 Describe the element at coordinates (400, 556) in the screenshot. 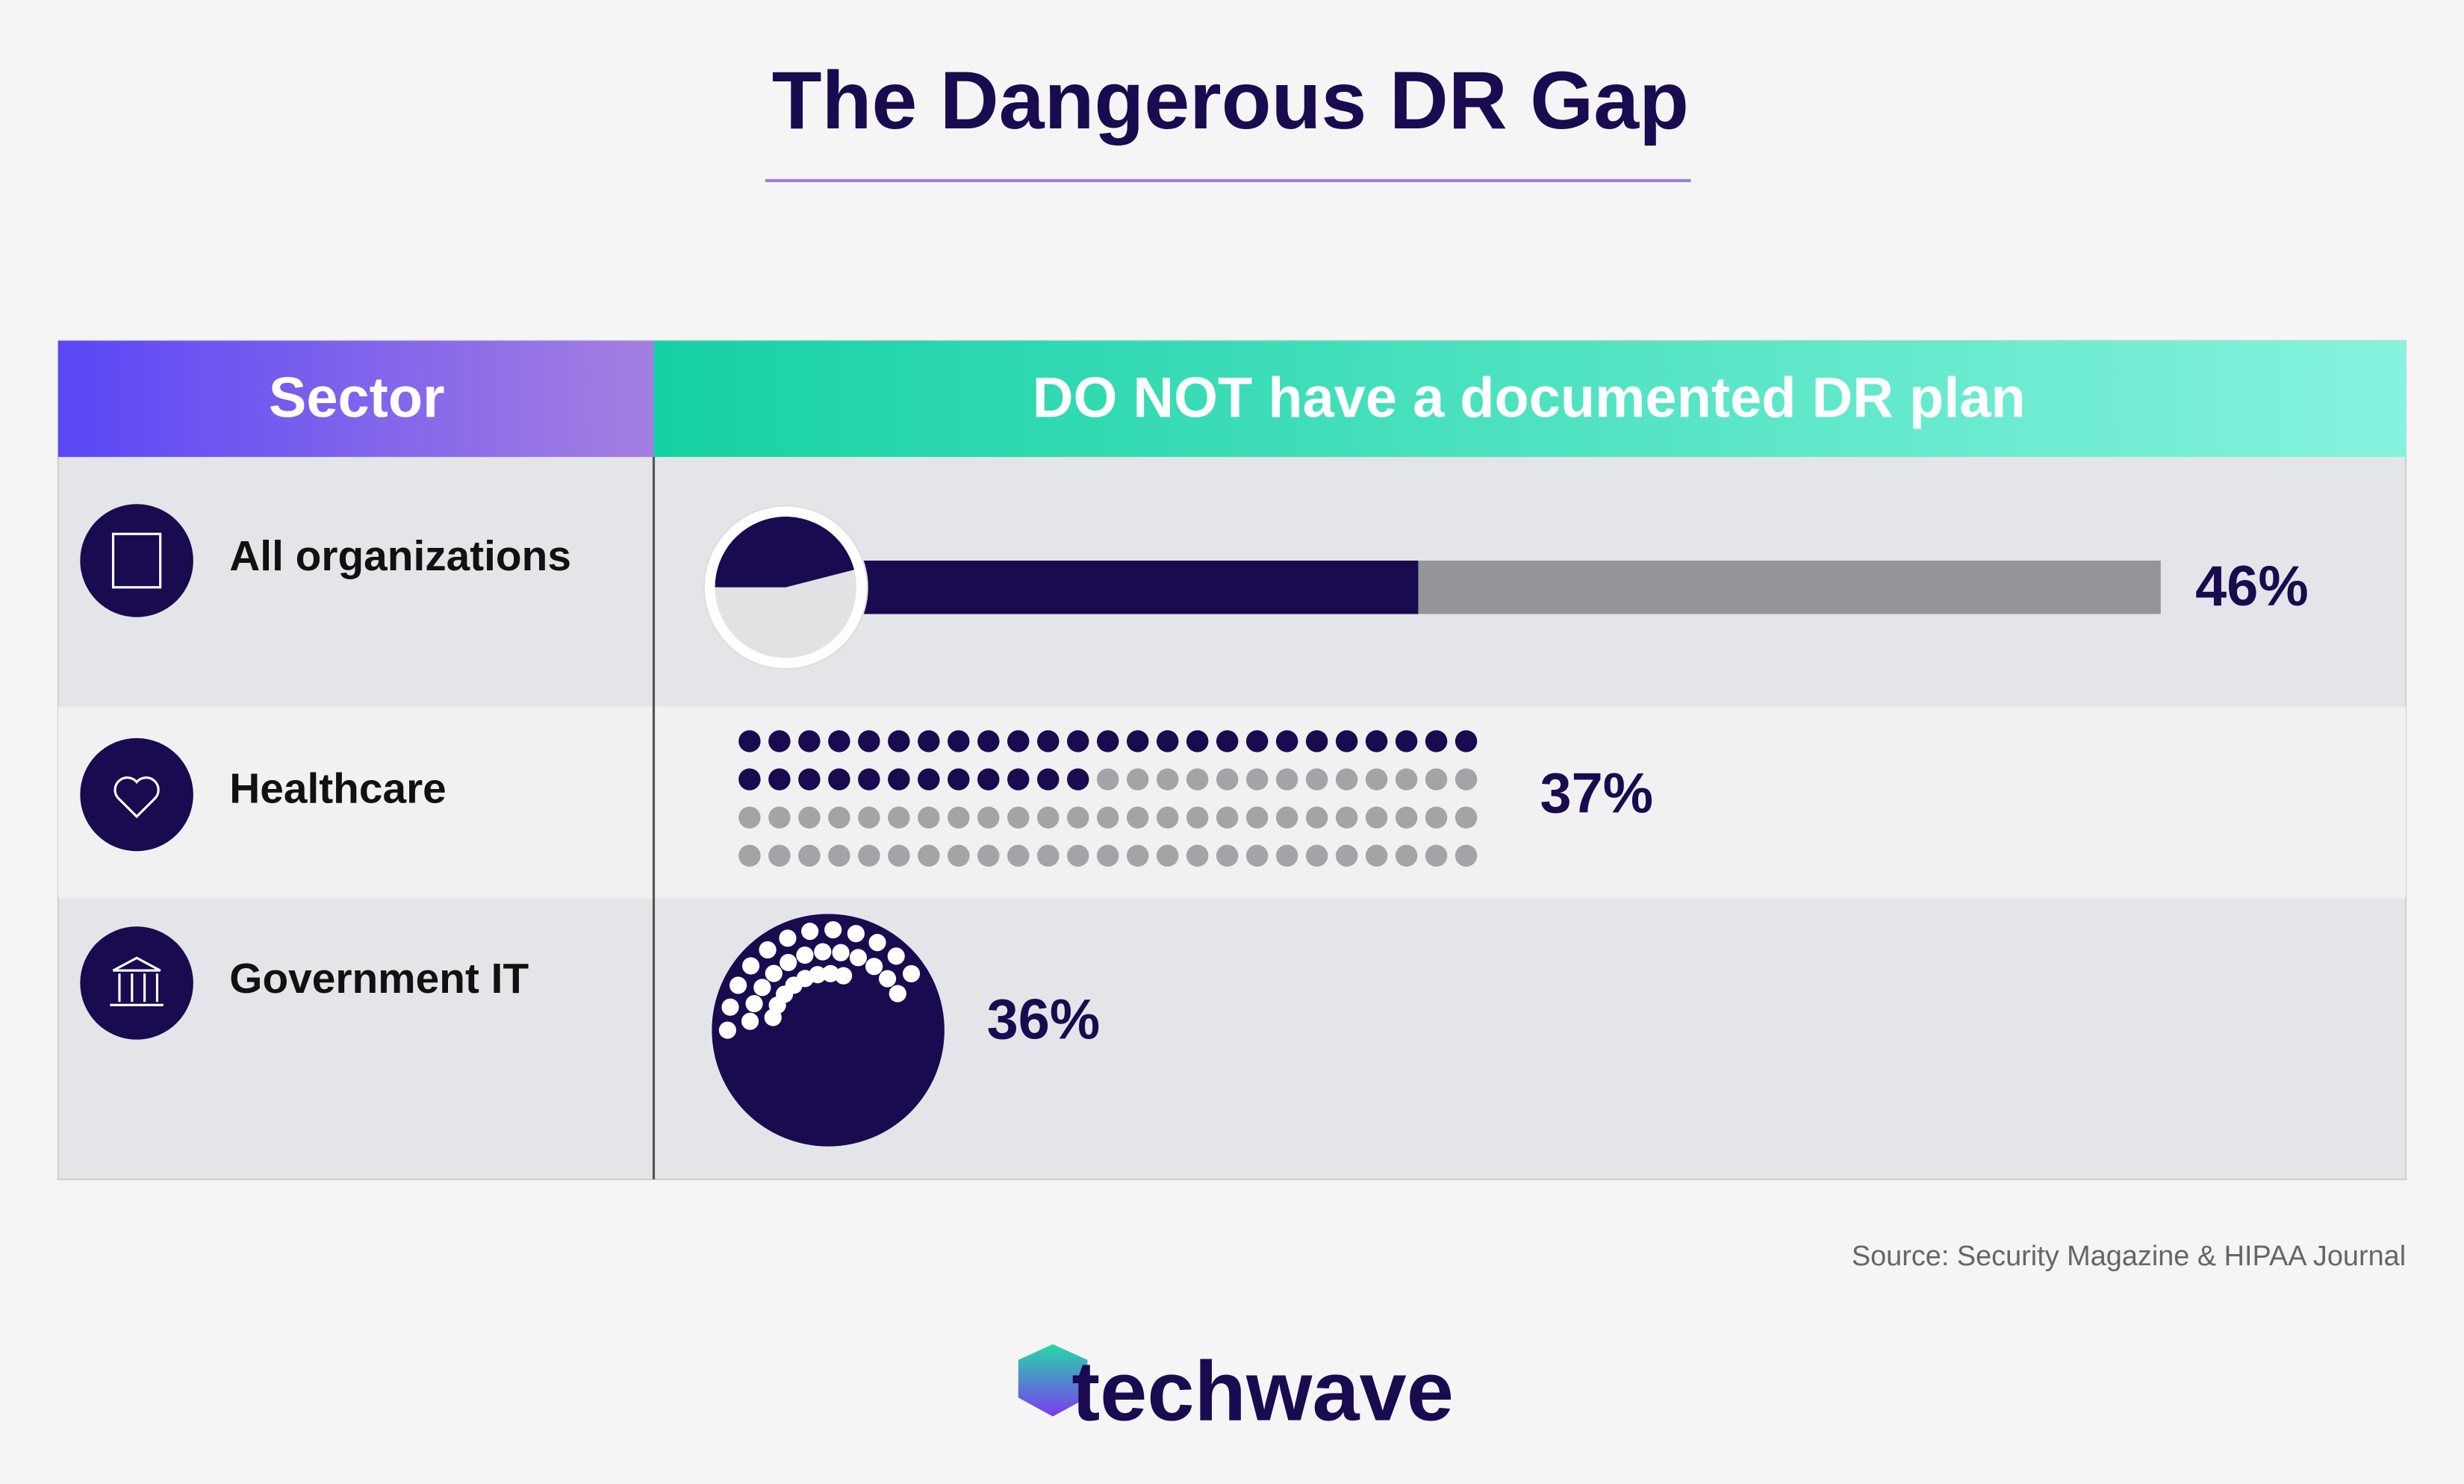

I see `sector-label: All organizations` at that location.